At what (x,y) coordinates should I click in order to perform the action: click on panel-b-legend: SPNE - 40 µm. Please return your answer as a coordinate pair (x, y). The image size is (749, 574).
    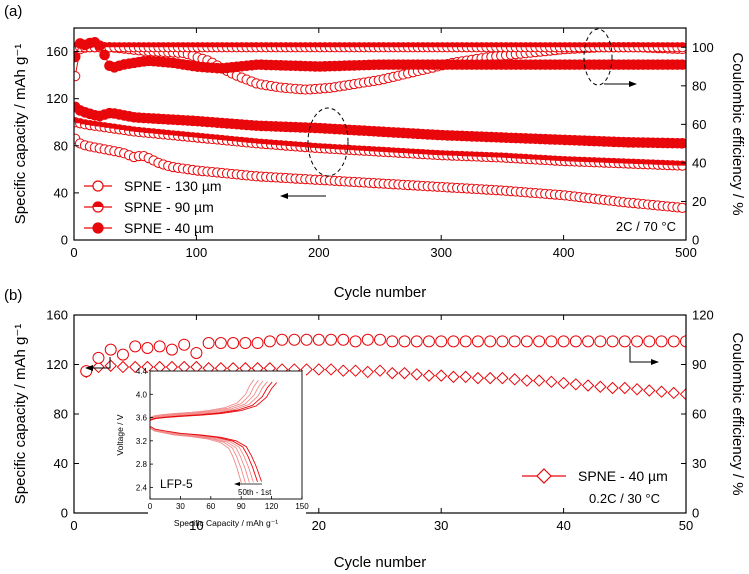
    Looking at the image, I should click on (595, 476).